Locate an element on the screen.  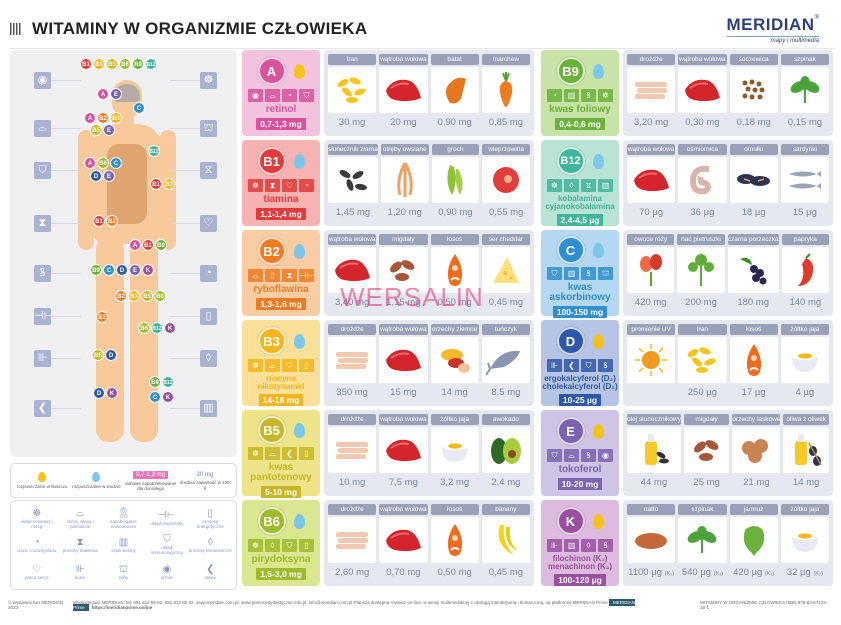
food-item: migdały 1,15 mg is located at coordinates (403, 273).